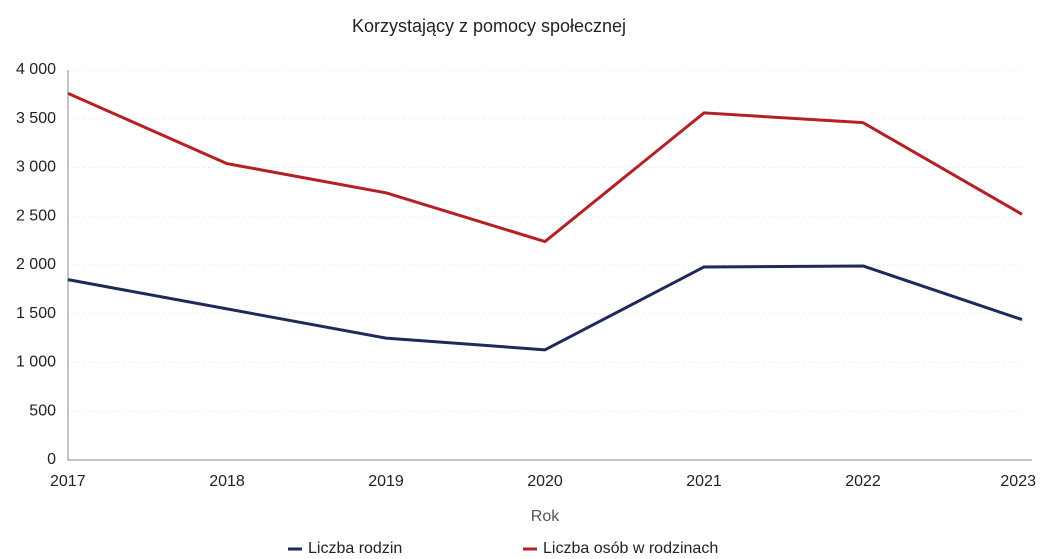 The height and width of the screenshot is (559, 1041). What do you see at coordinates (36, 118) in the screenshot?
I see `y-tick-label: 3 500` at bounding box center [36, 118].